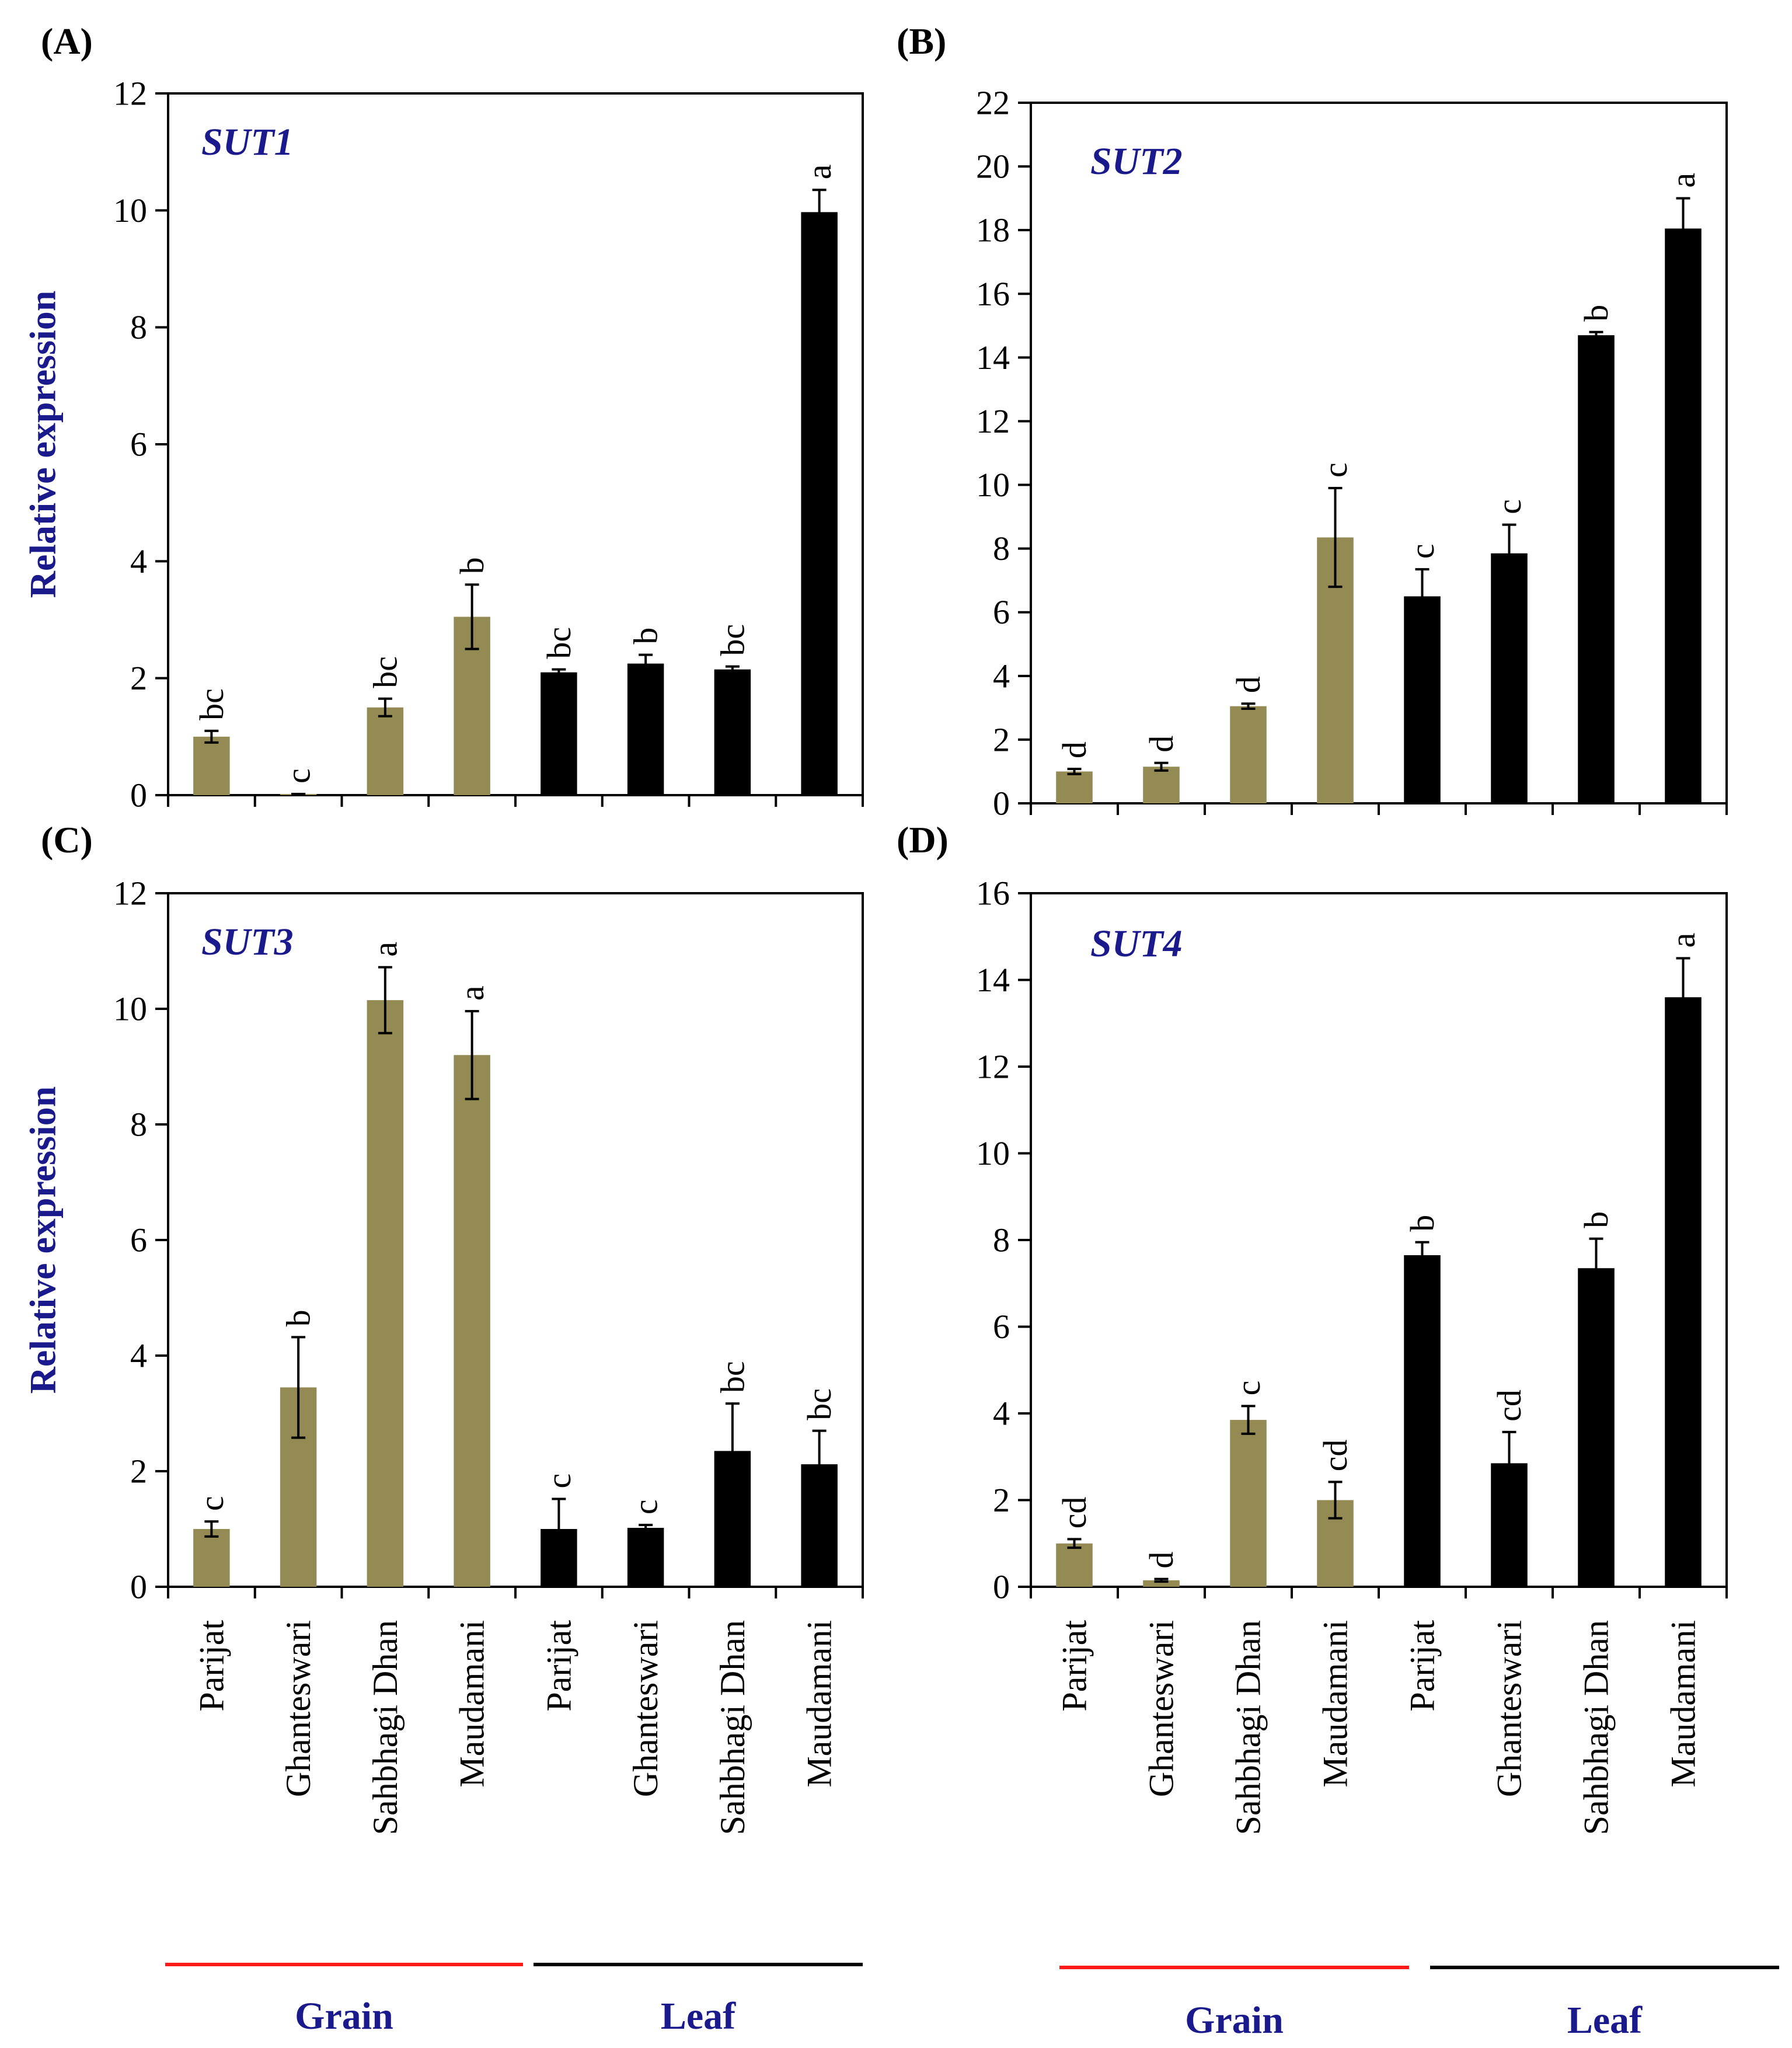 Image resolution: width=1792 pixels, height=2048 pixels. I want to click on y-tick-label: 22, so click(993, 103).